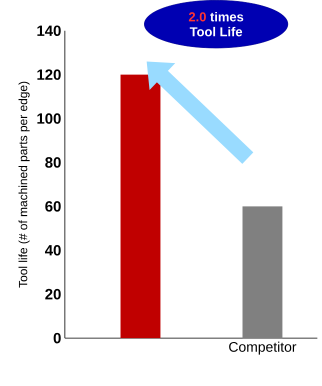 The image size is (322, 386). I want to click on y-tick-label: 140, so click(49, 30).